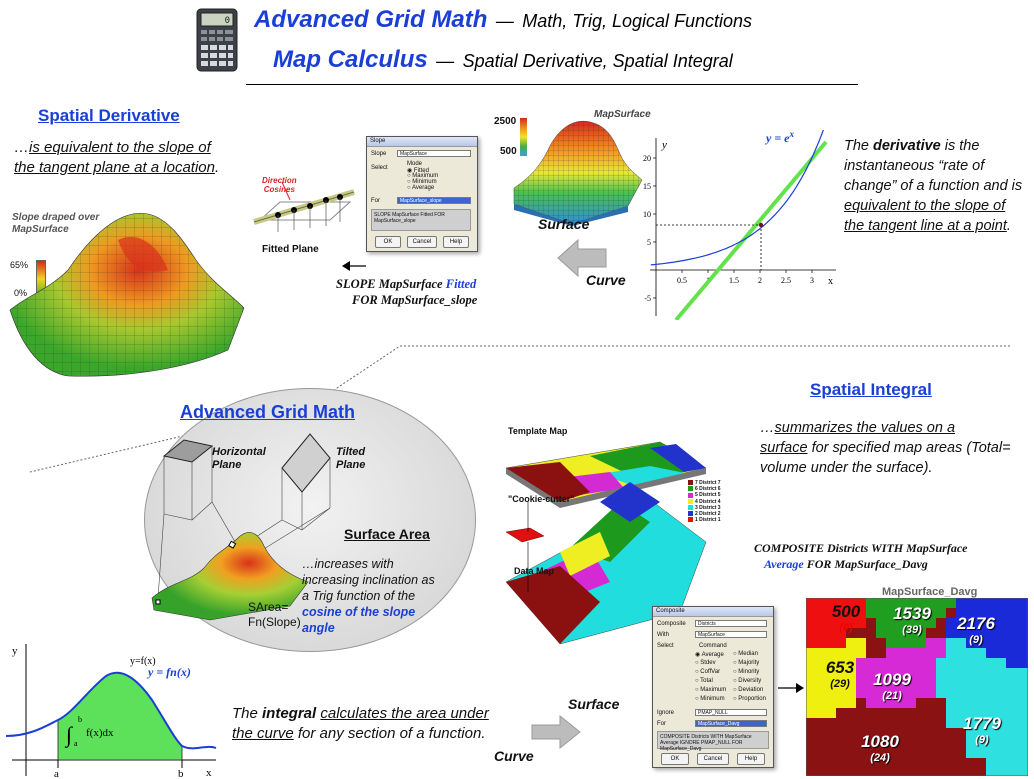  I want to click on district-legend-text: 3 District 3, so click(708, 507).